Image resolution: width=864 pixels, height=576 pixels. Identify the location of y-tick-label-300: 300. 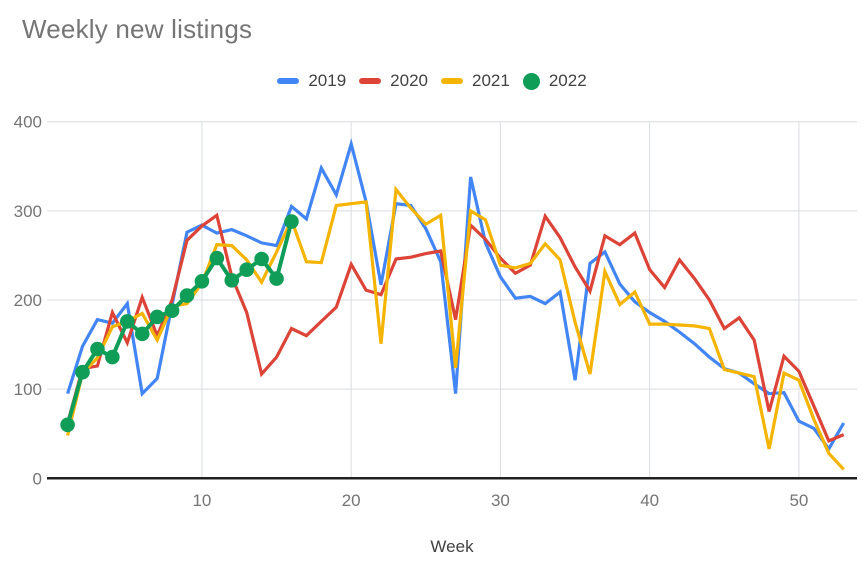
(28, 211).